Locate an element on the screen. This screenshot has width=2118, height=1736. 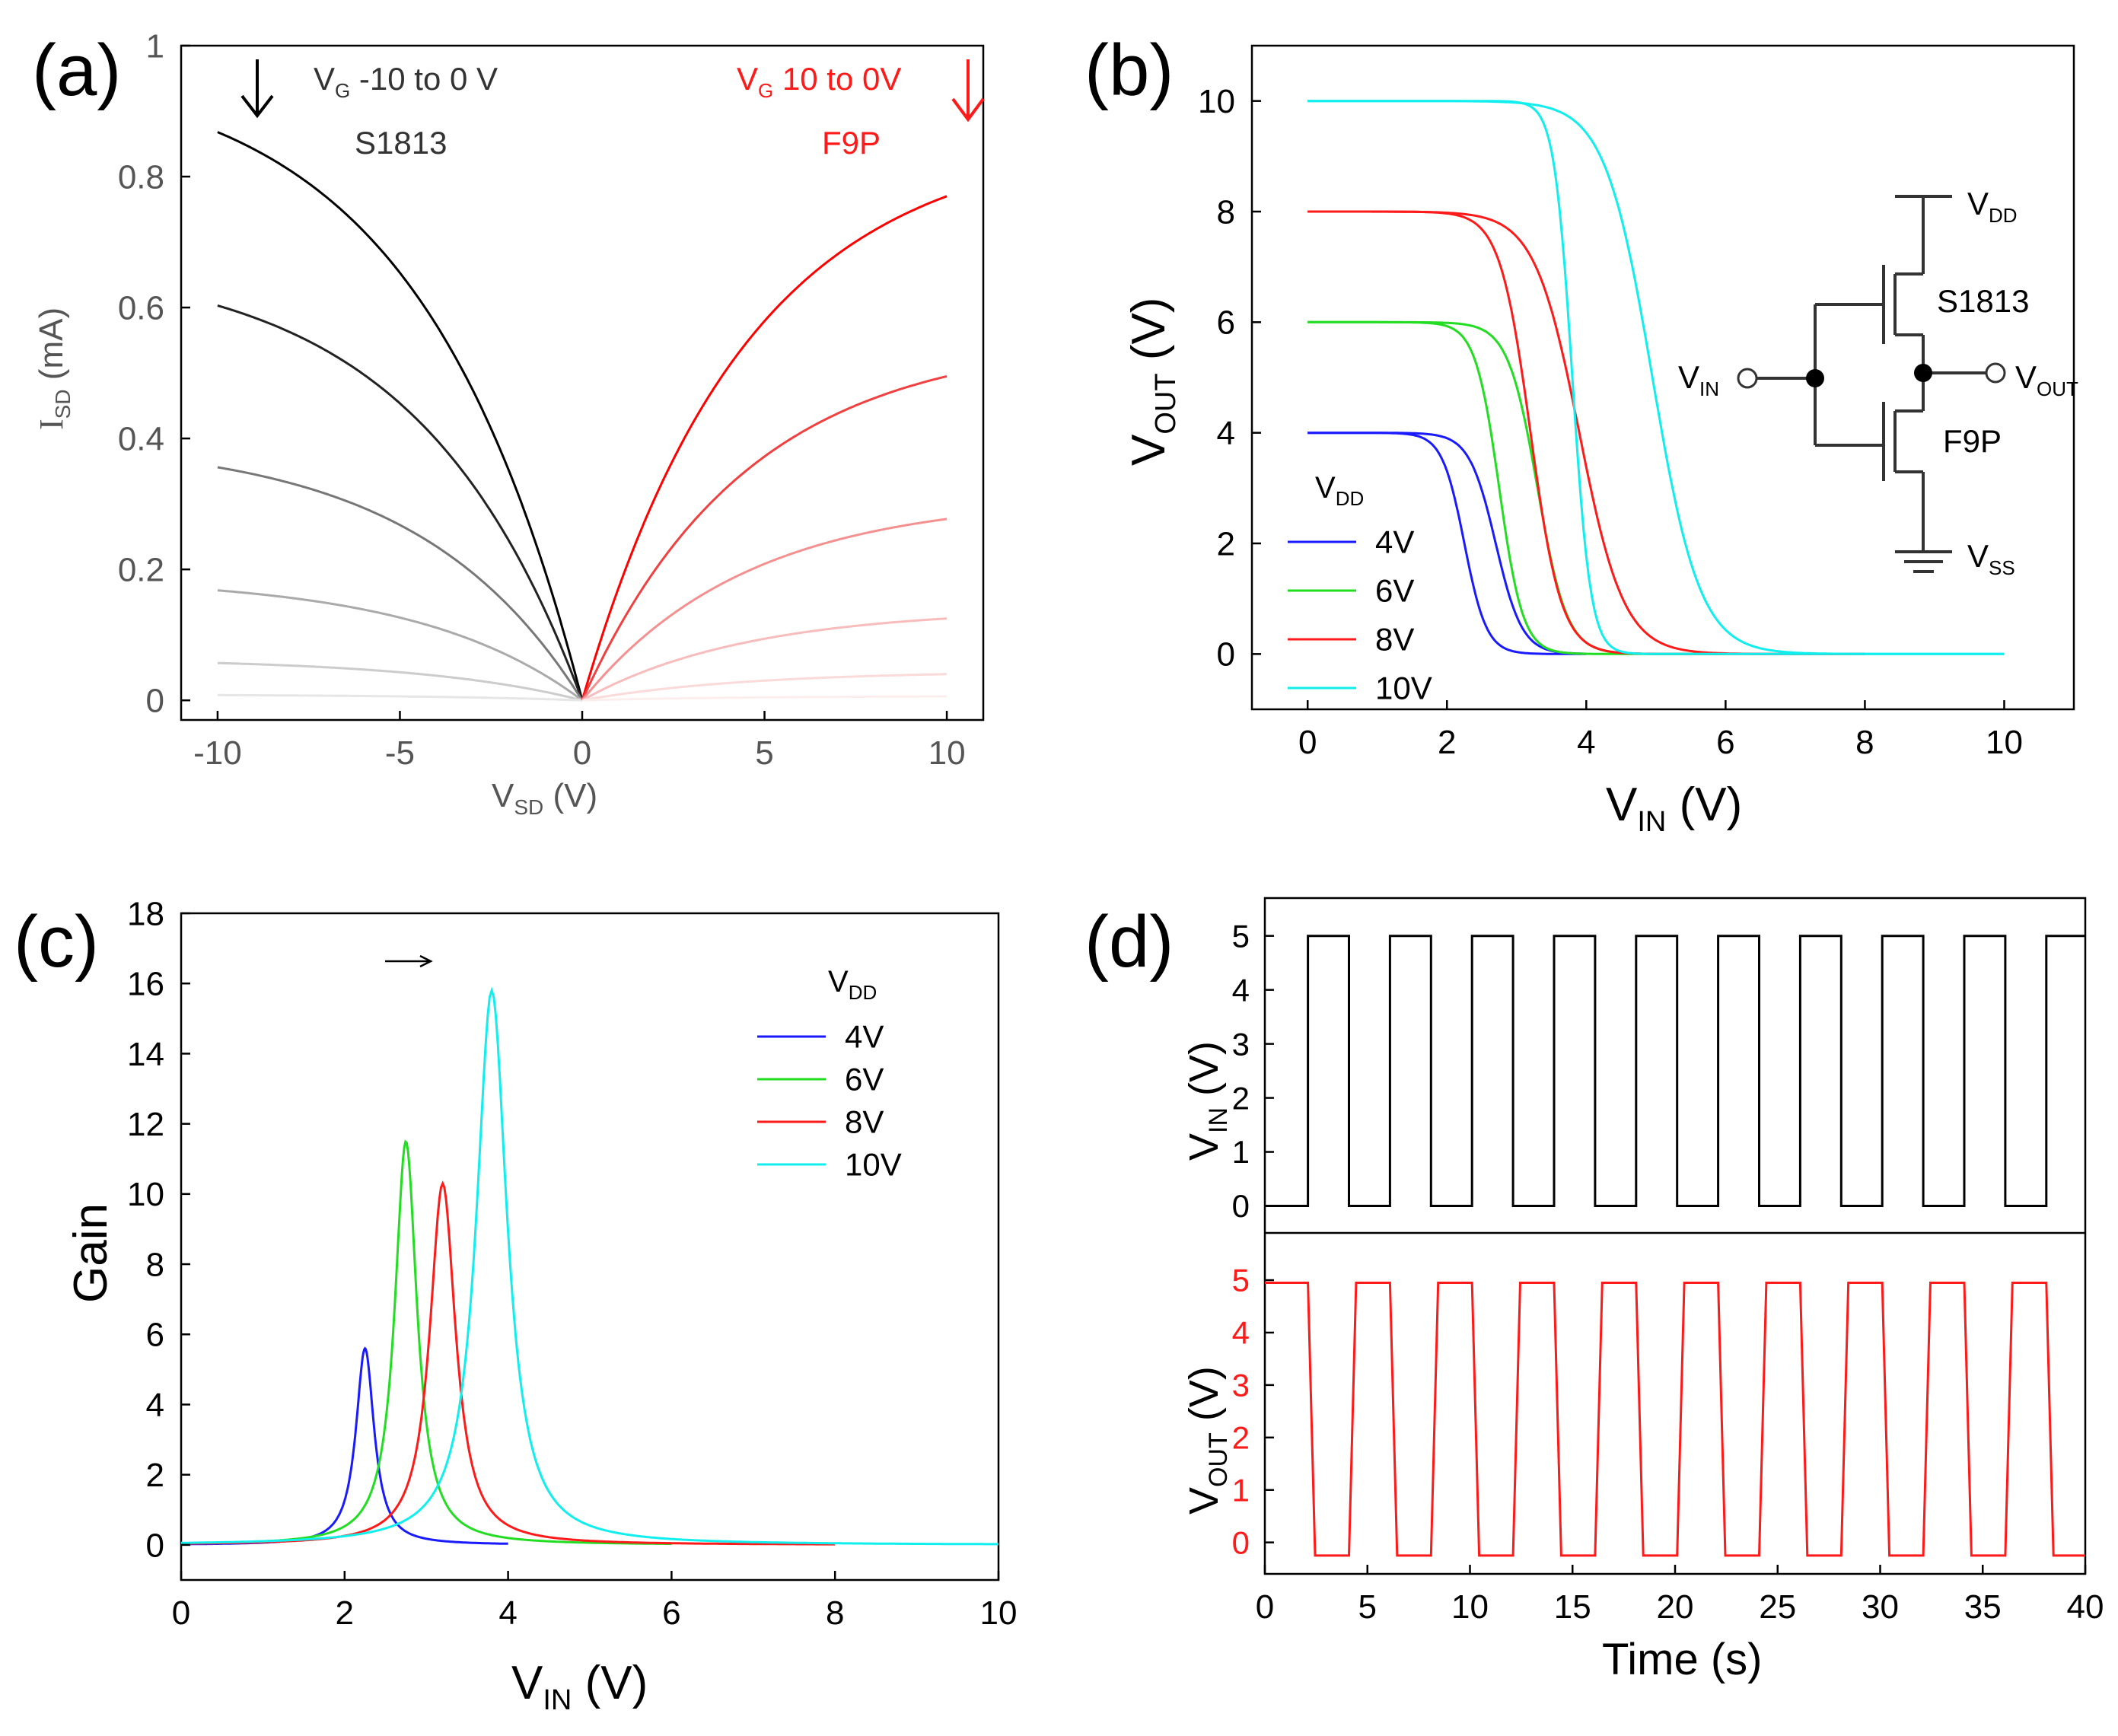
d-xticks-label: 20 is located at coordinates (1675, 1607).